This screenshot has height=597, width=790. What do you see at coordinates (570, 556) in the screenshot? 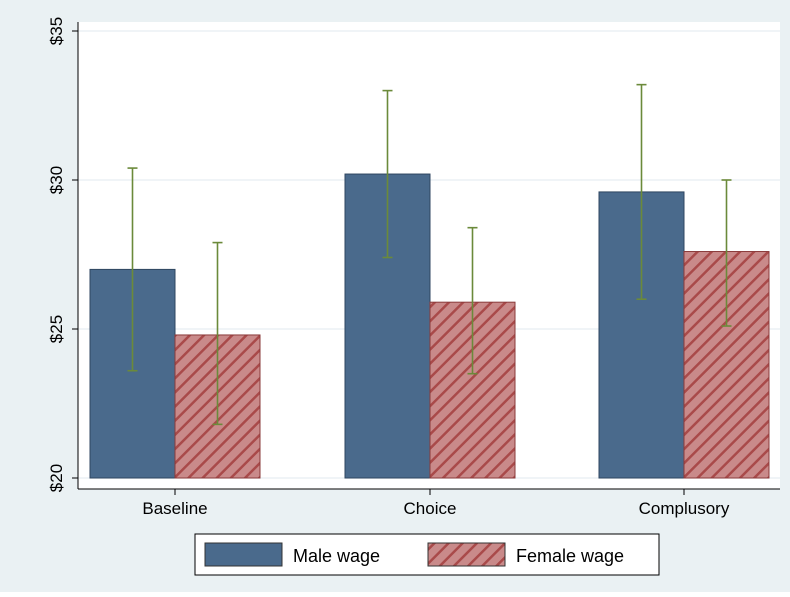
I see `legend-label-female-wage: Female wage` at bounding box center [570, 556].